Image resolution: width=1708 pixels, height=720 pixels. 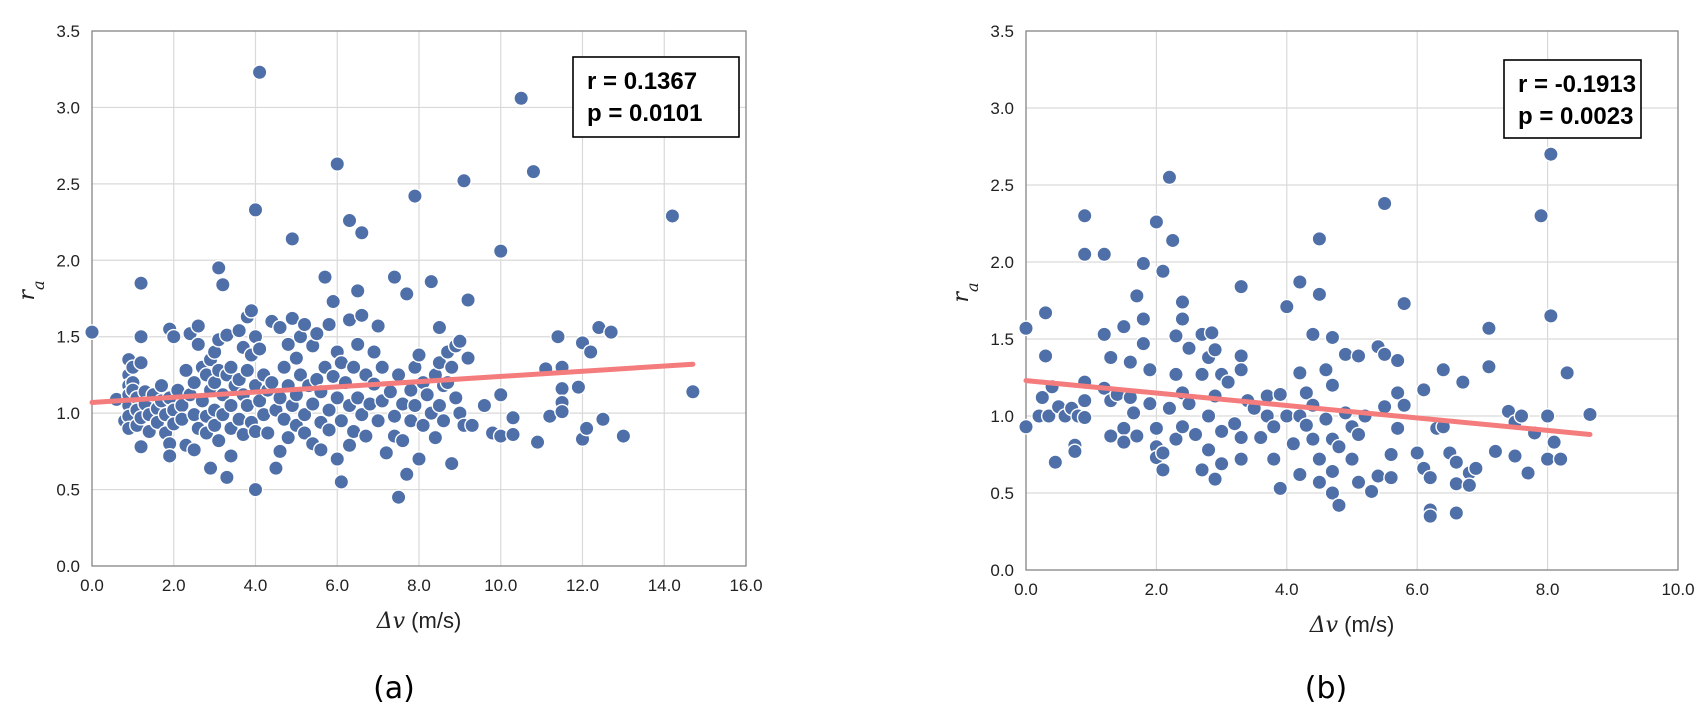 What do you see at coordinates (1575, 116) in the screenshot?
I see `p-value: p = 0.0023` at bounding box center [1575, 116].